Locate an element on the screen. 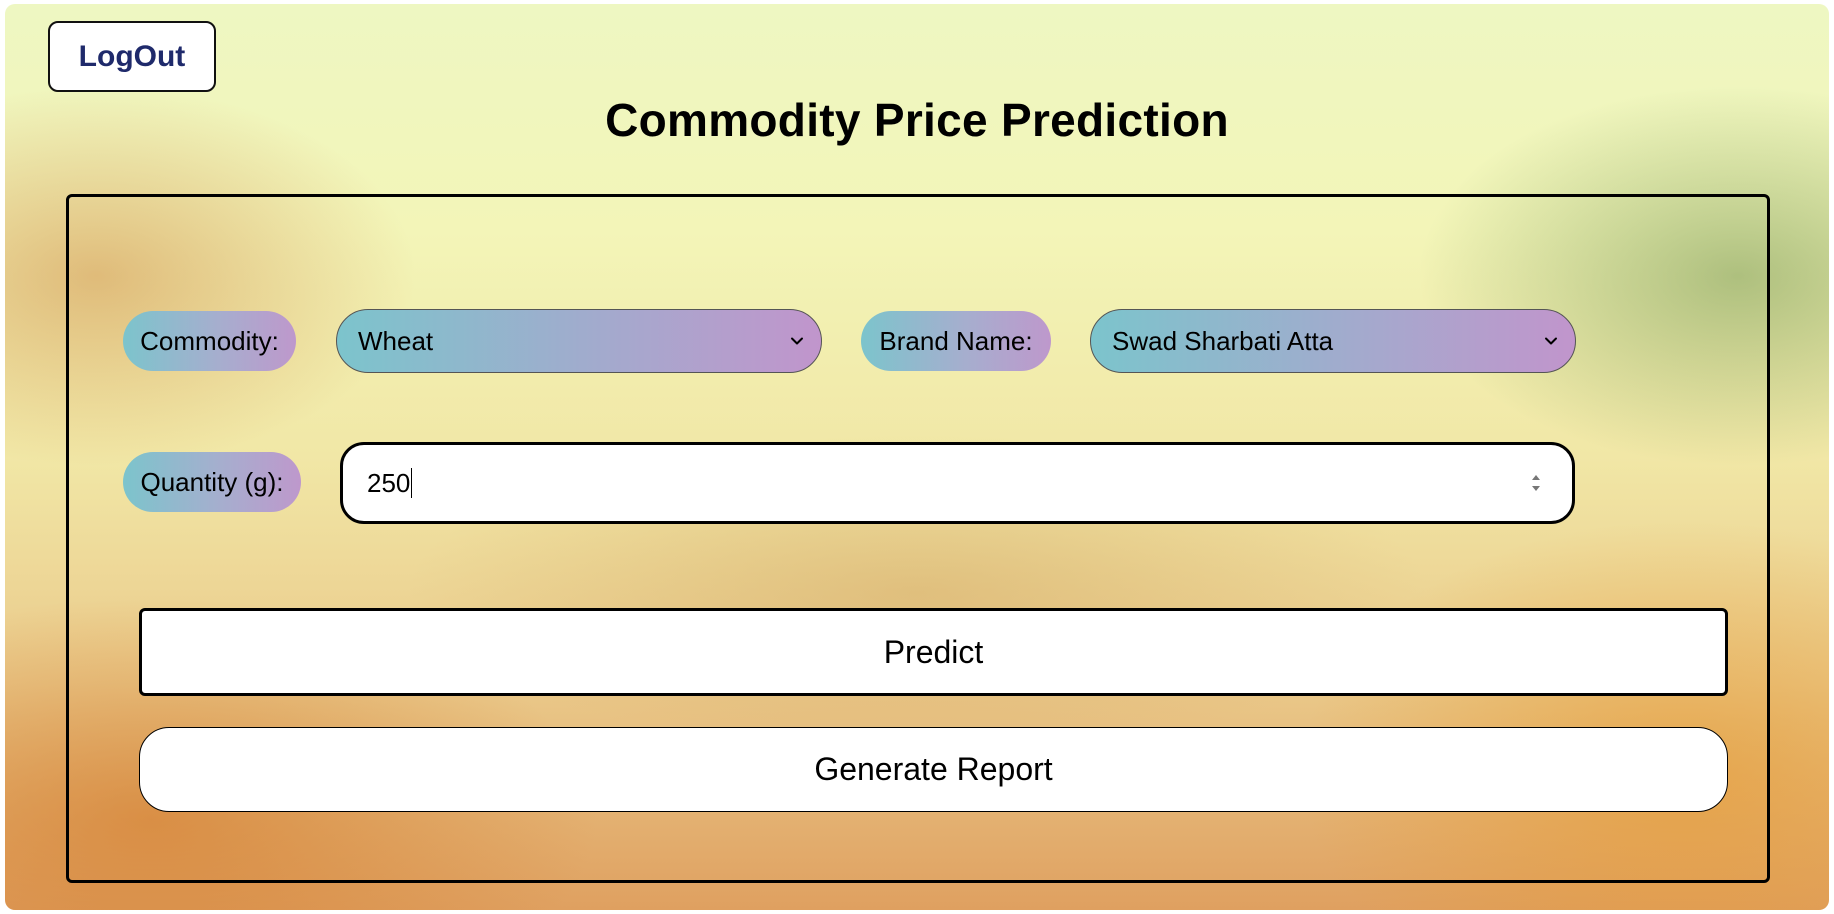  brand-name-label: Brand Name: is located at coordinates (956, 341).